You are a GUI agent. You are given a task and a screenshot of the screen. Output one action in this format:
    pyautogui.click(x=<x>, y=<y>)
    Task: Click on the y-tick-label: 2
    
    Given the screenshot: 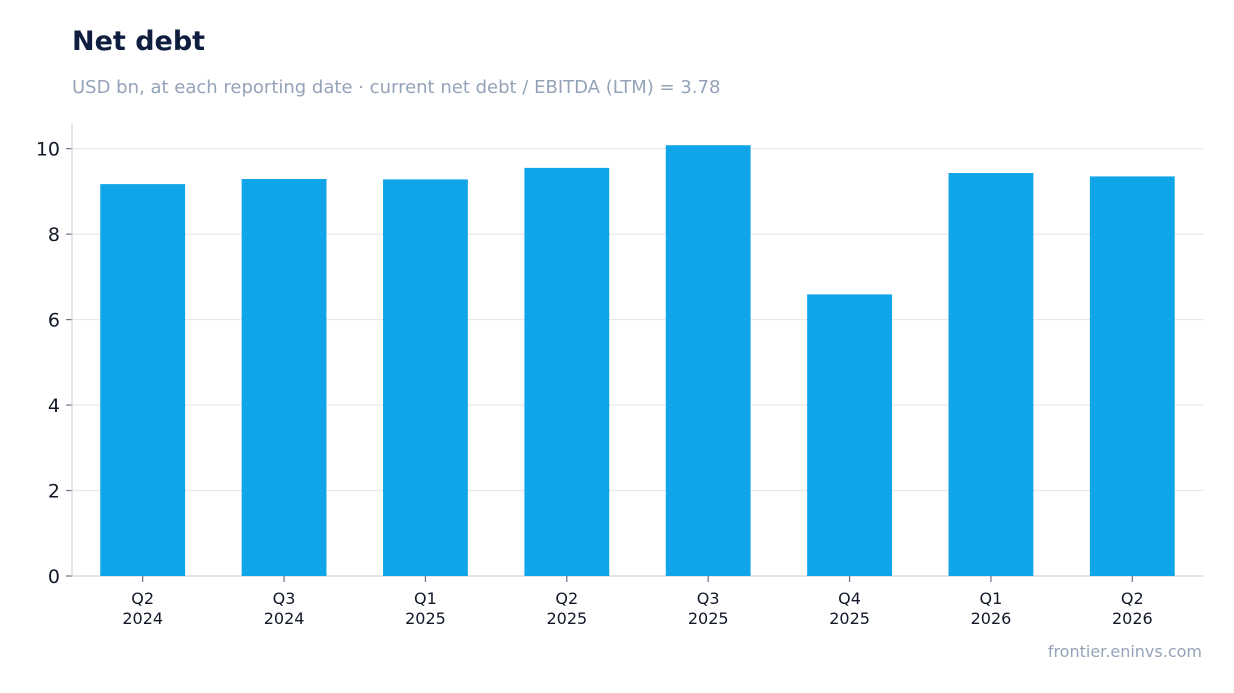 What is the action you would take?
    pyautogui.click(x=54, y=492)
    